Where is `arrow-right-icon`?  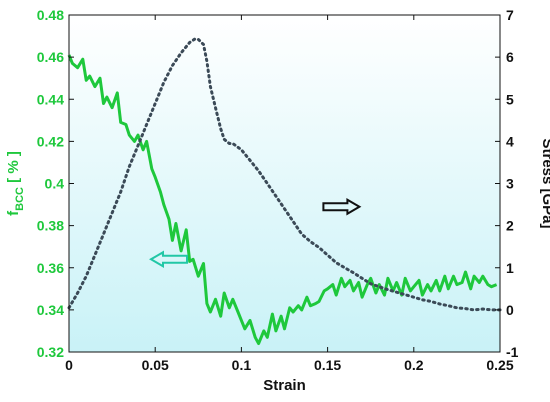
arrow-right-icon is located at coordinates (342, 206).